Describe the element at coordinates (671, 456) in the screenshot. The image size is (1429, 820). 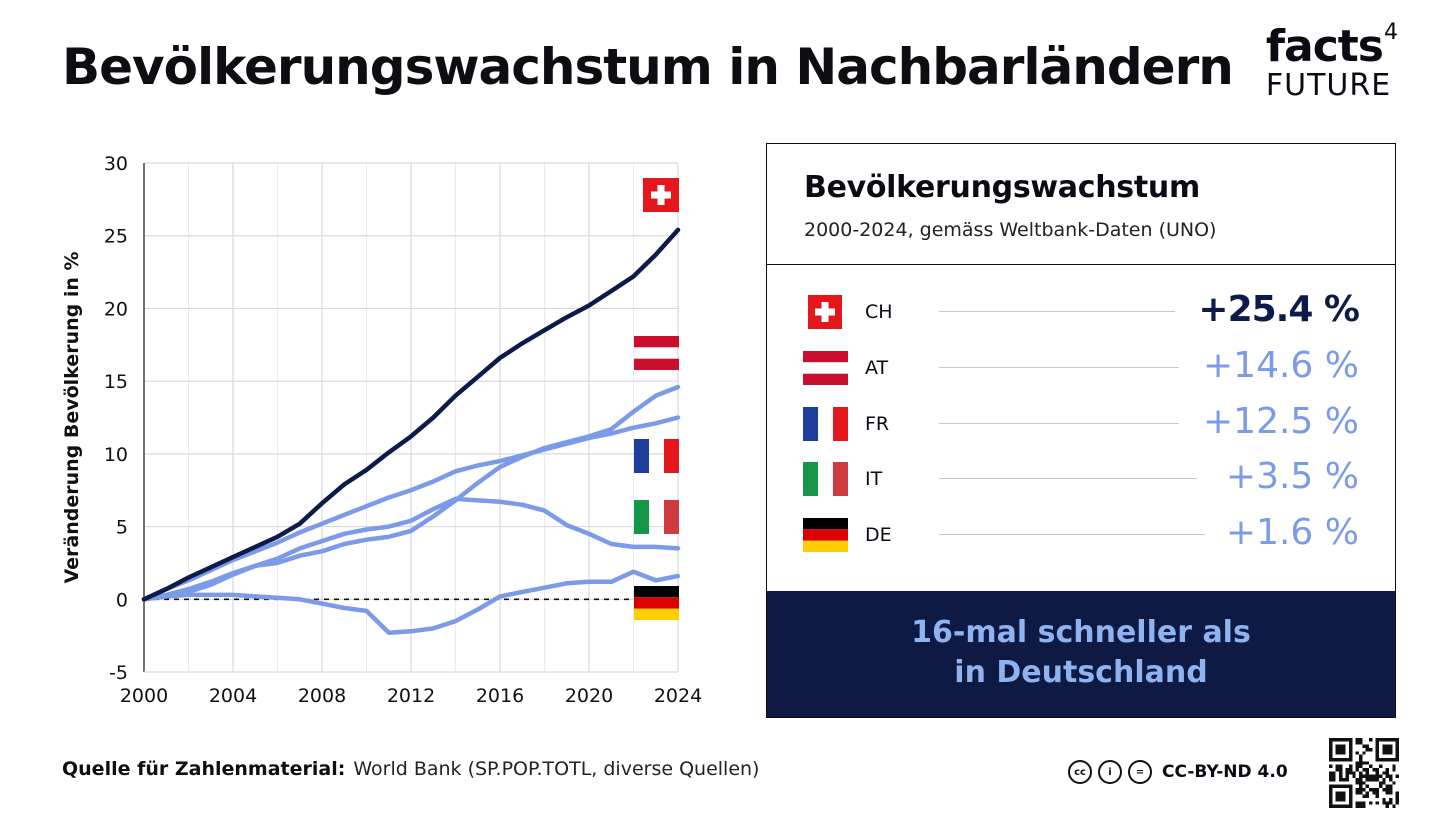
I see `french-flag-stripe` at that location.